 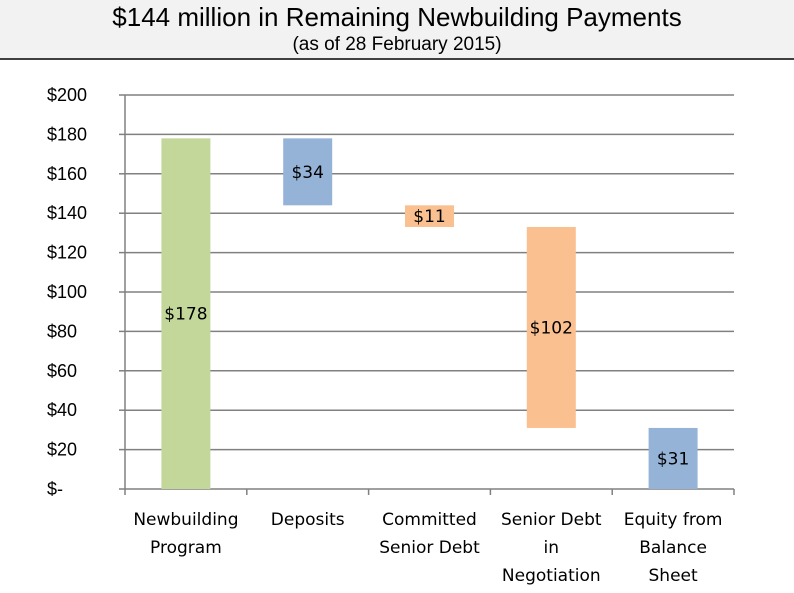 I want to click on y-tick-label: $60, so click(x=62, y=371).